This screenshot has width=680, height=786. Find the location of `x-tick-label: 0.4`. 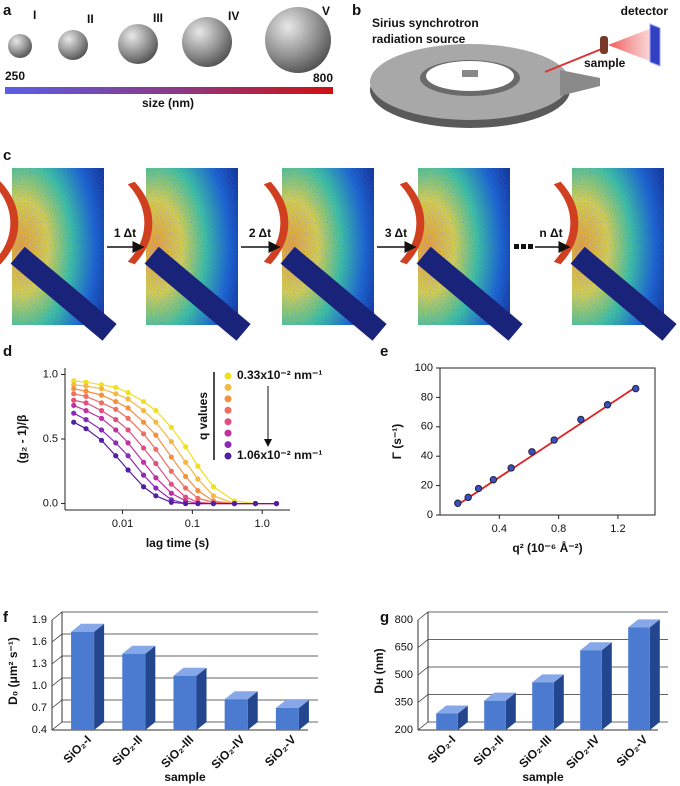

x-tick-label: 0.4 is located at coordinates (499, 529).